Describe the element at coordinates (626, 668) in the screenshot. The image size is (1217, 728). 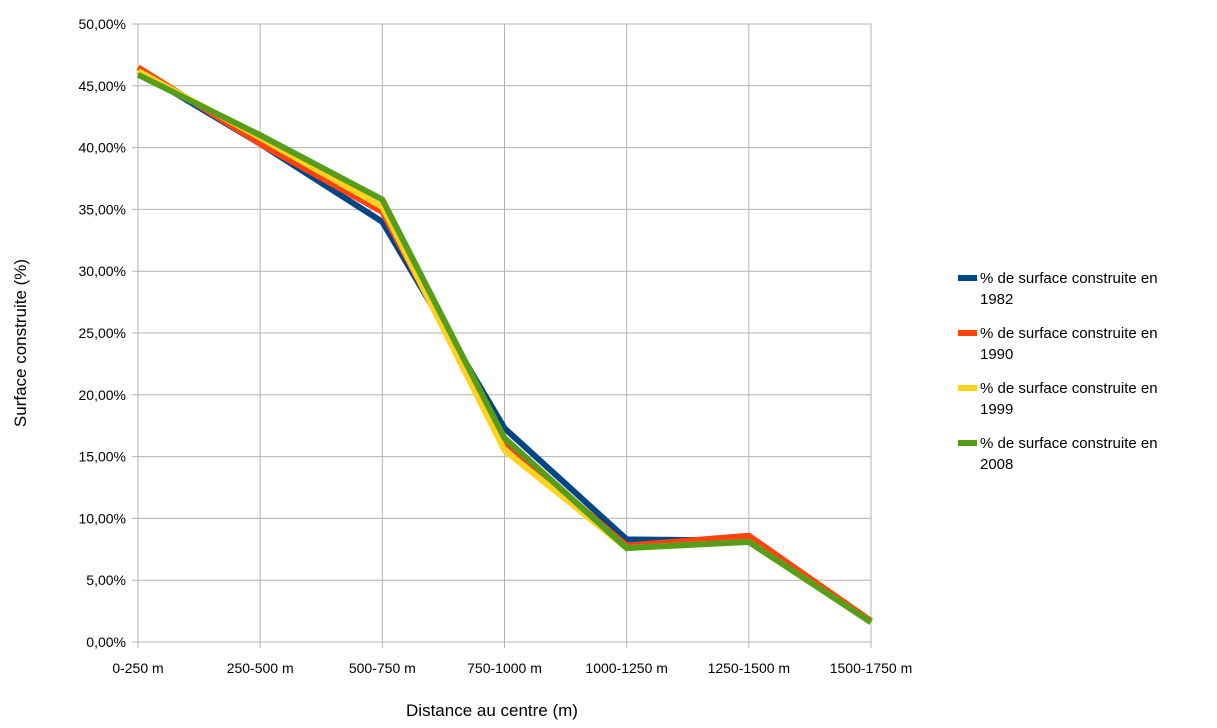
I see `x-tick-label: 1000-1250 m` at that location.